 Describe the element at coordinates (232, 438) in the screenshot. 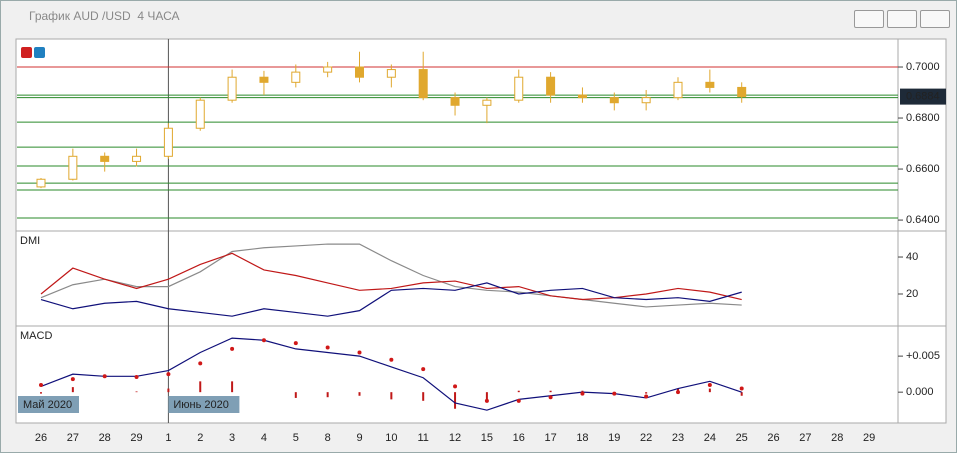

I see `x-tick-label: 3` at that location.